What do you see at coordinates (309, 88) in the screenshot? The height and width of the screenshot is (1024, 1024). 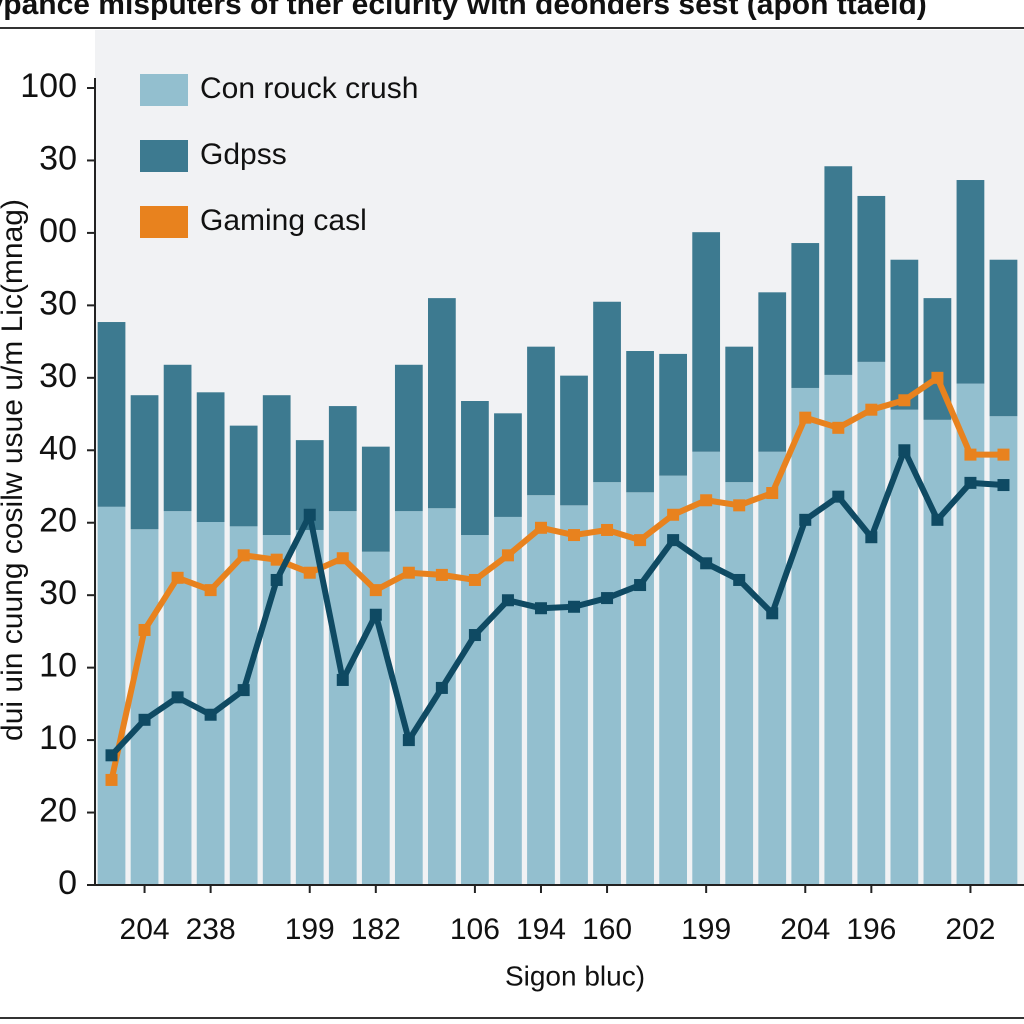 I see `legend-label: Con rouck crush` at bounding box center [309, 88].